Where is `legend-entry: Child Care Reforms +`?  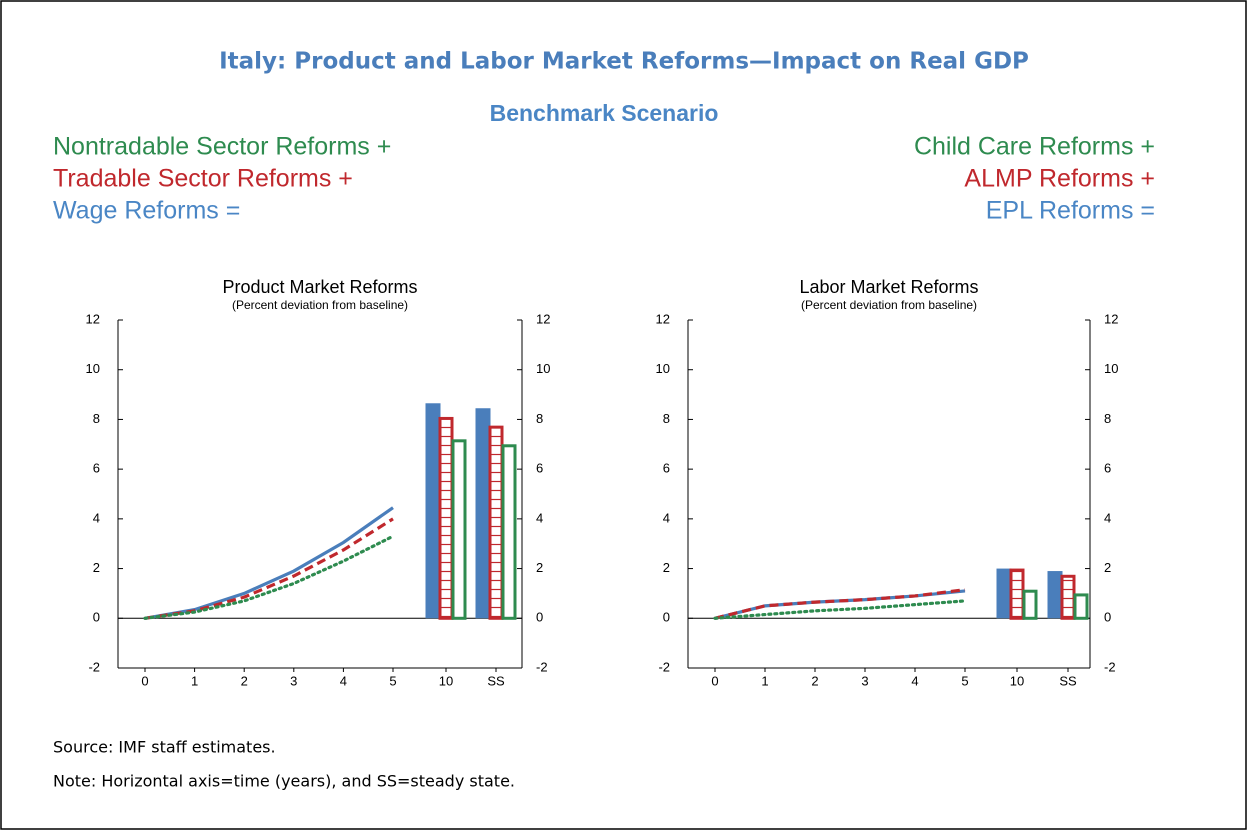
legend-entry: Child Care Reforms + is located at coordinates (1034, 147).